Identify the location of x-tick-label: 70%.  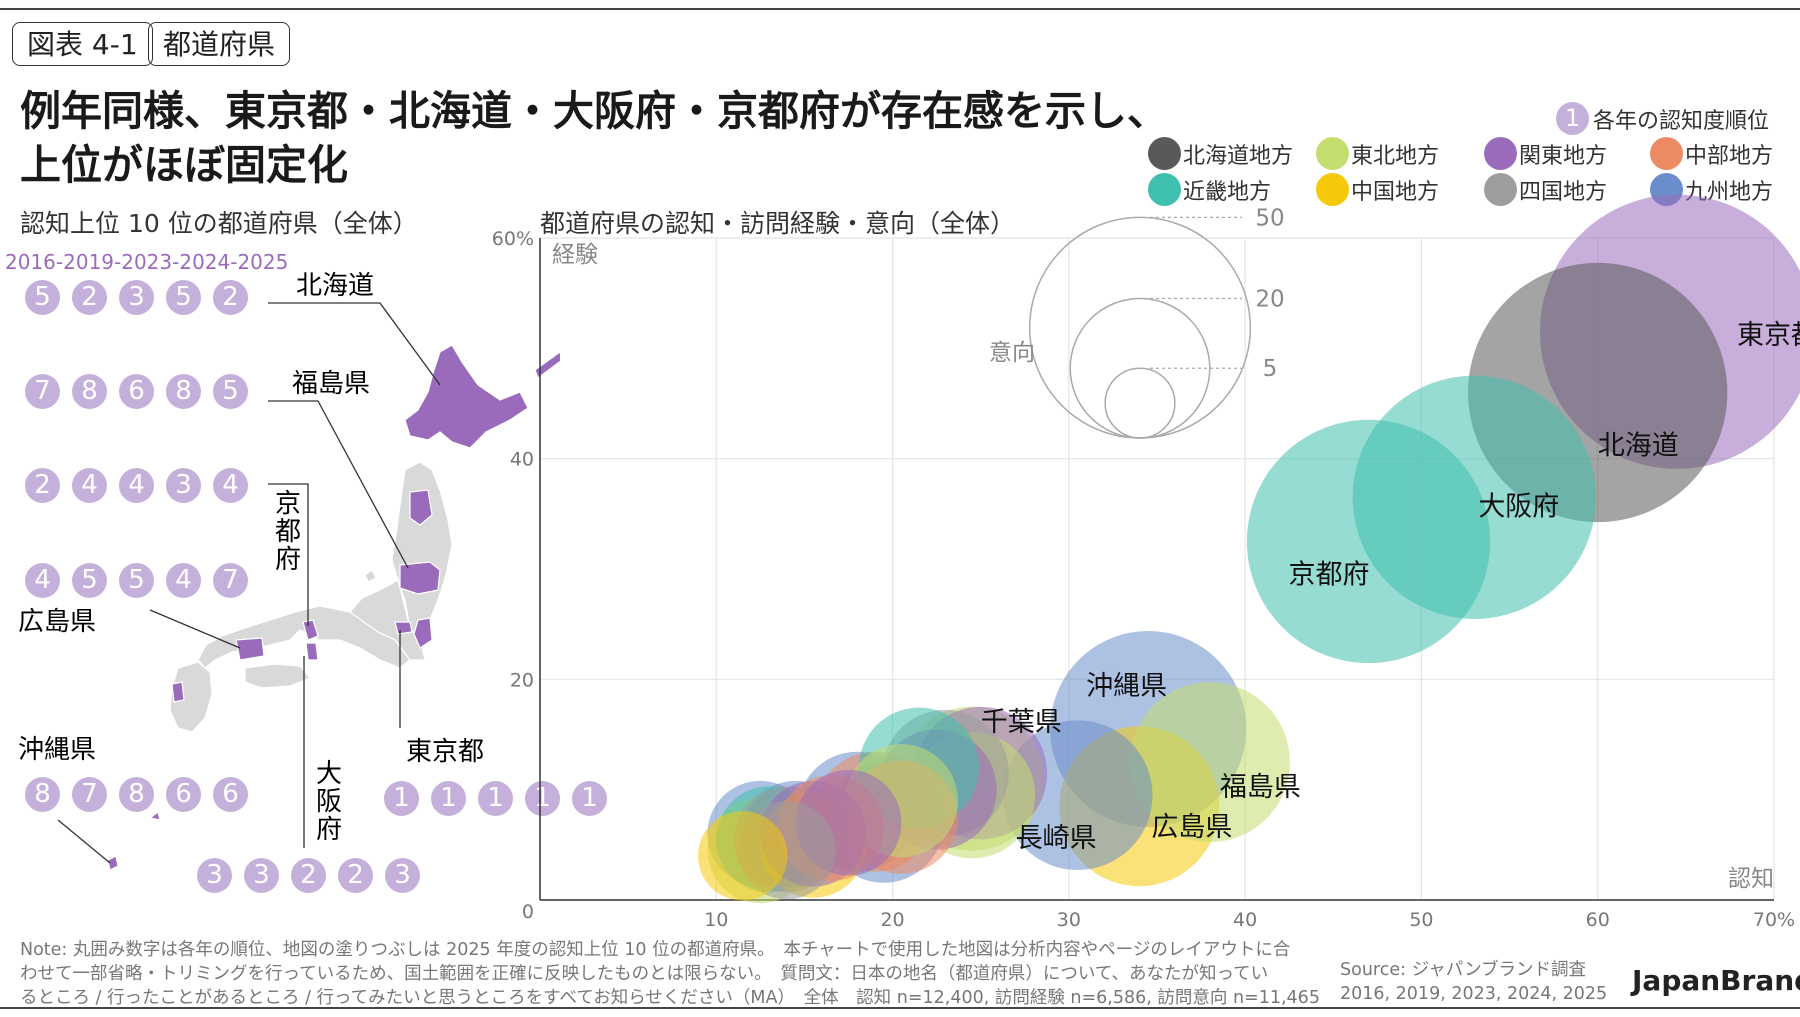
(1774, 919).